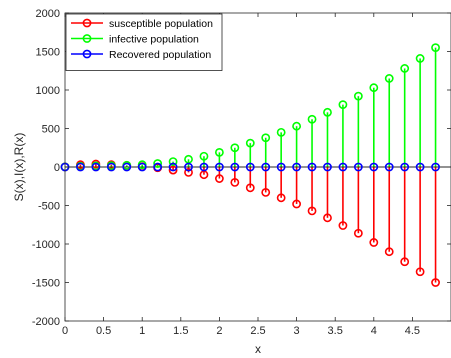 The width and height of the screenshot is (451, 358). What do you see at coordinates (48, 53) in the screenshot?
I see `y-tick-label: 1500` at bounding box center [48, 53].